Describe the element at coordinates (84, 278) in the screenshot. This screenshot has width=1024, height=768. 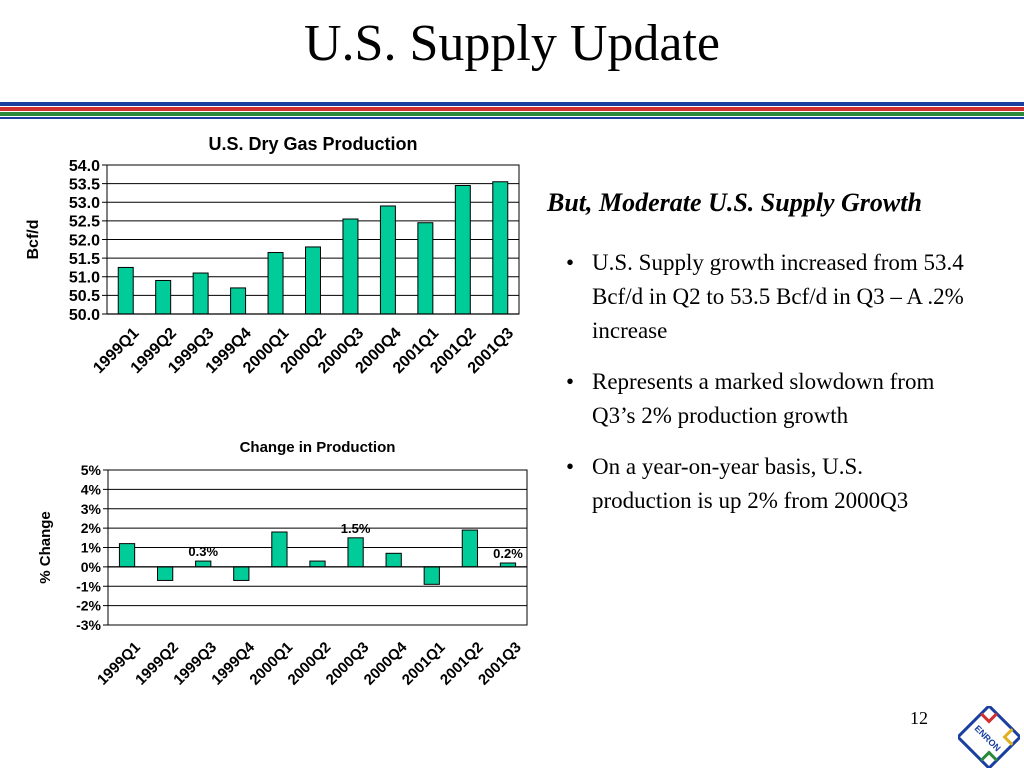
I see `y-tick-label: 51.0` at that location.